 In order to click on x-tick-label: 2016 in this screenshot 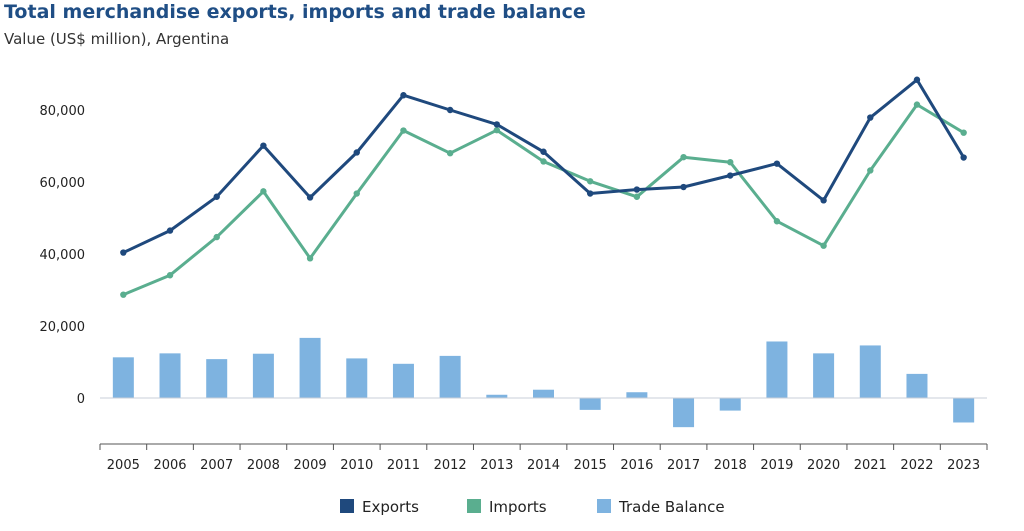, I will do `click(636, 465)`.